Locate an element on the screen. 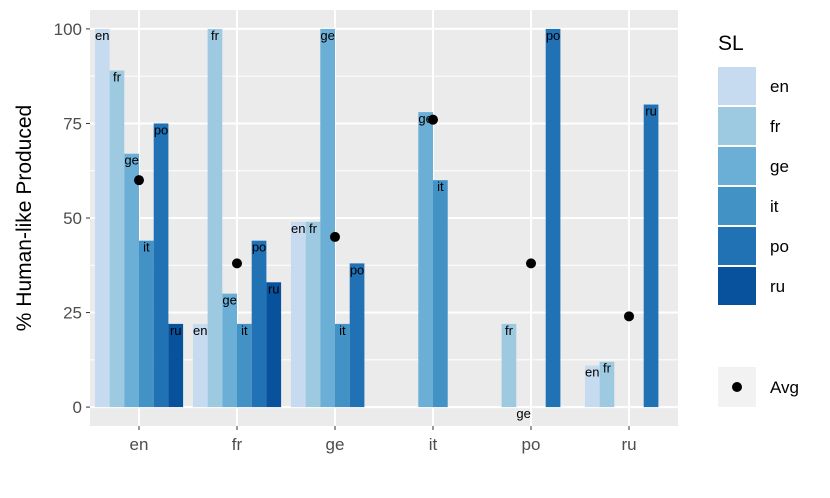 The height and width of the screenshot is (498, 830). y-tick-label: 75 is located at coordinates (72, 123).